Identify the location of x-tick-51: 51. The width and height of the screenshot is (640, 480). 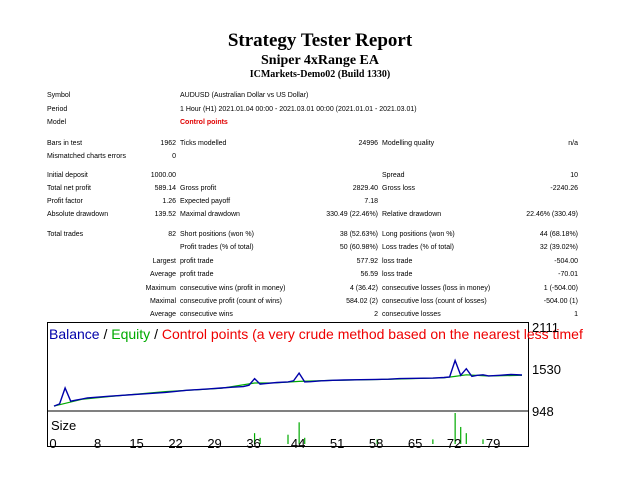
(337, 443).